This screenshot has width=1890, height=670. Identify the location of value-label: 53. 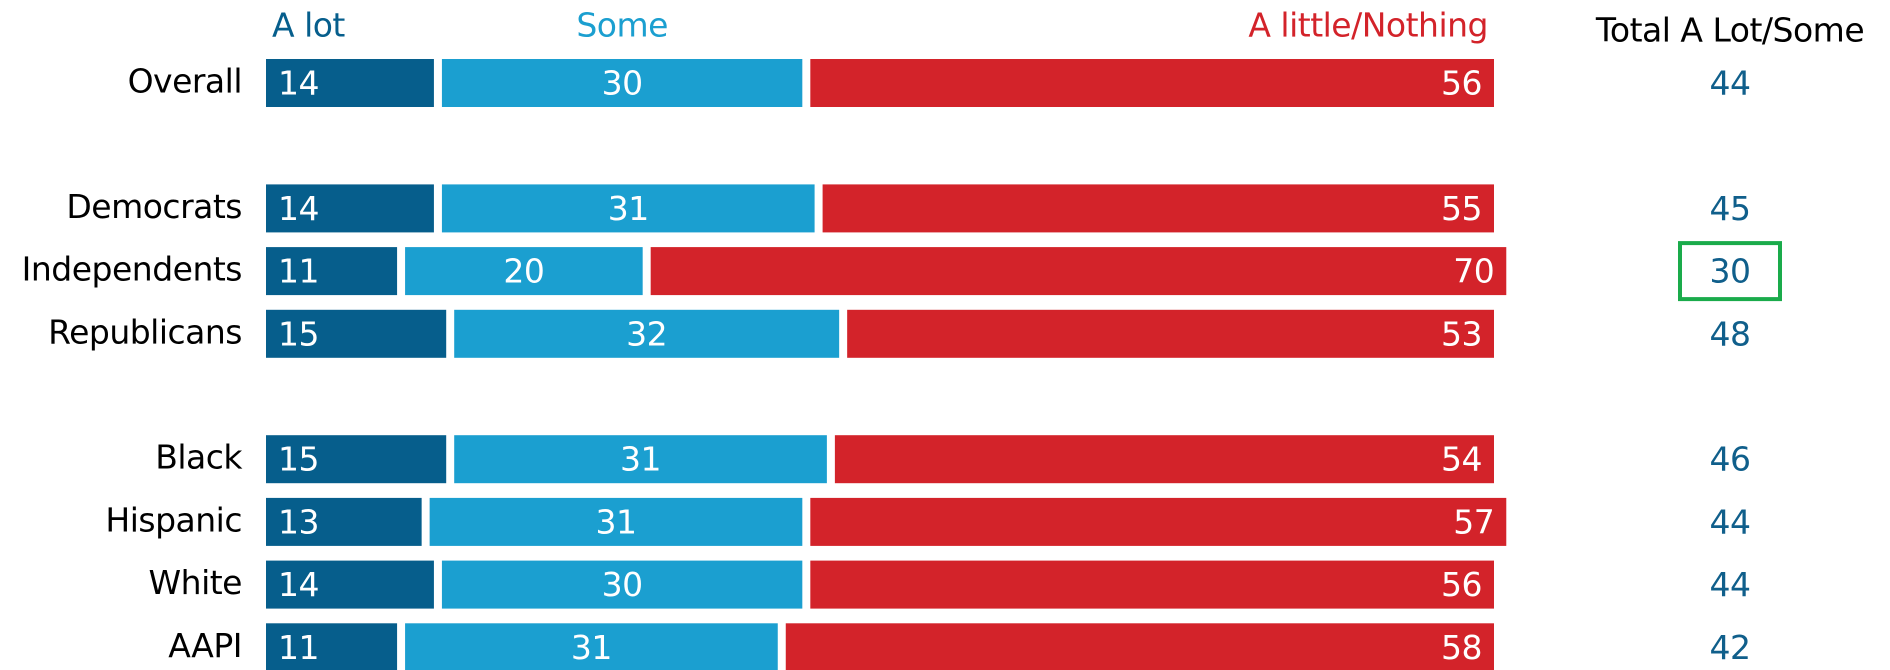
(1461, 333).